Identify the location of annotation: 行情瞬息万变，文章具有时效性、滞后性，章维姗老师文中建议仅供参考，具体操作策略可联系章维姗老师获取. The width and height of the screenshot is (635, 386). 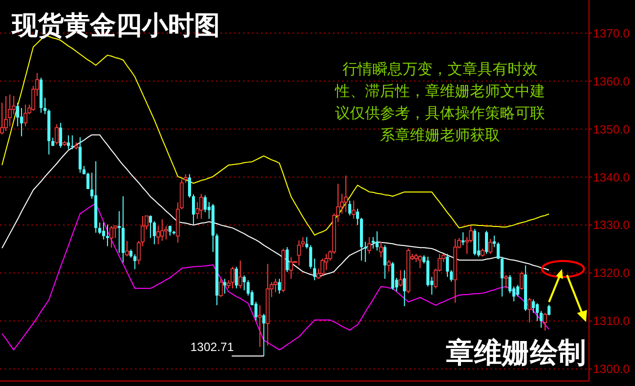
(439, 102).